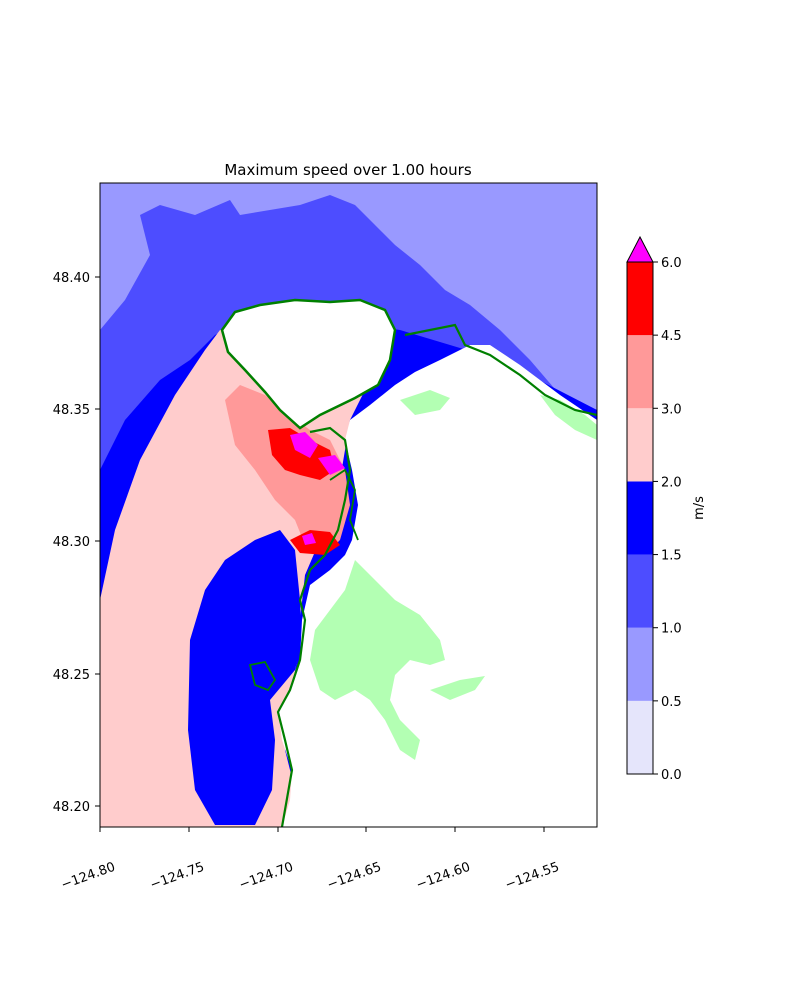 Image resolution: width=800 pixels, height=1000 pixels. Describe the element at coordinates (348, 170) in the screenshot. I see `plot-title: Maximum speed over 1.00 hours` at that location.